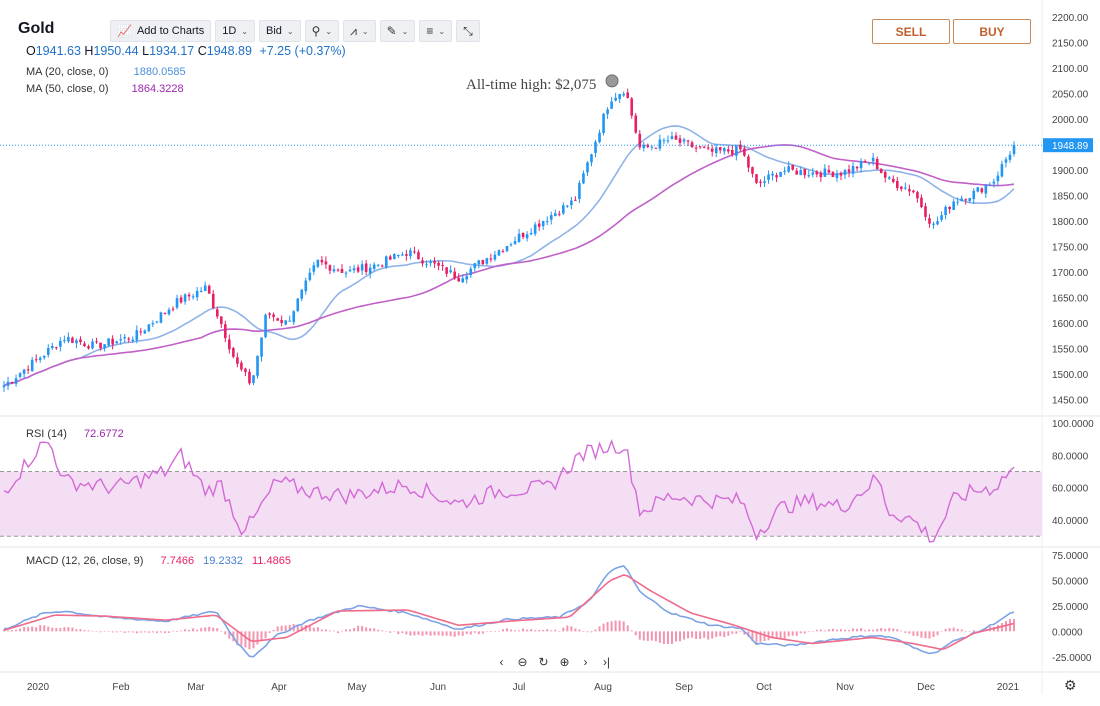 The image size is (1100, 706). What do you see at coordinates (543, 662) in the screenshot?
I see `reset-icon: ↻` at bounding box center [543, 662].